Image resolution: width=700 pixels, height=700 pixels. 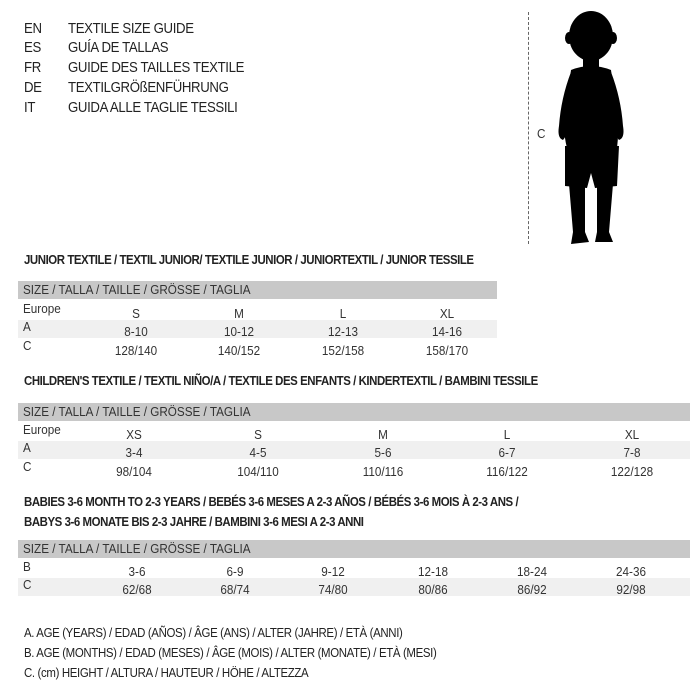 What do you see at coordinates (257, 290) in the screenshot?
I see `junior-size-header-bar` at bounding box center [257, 290].